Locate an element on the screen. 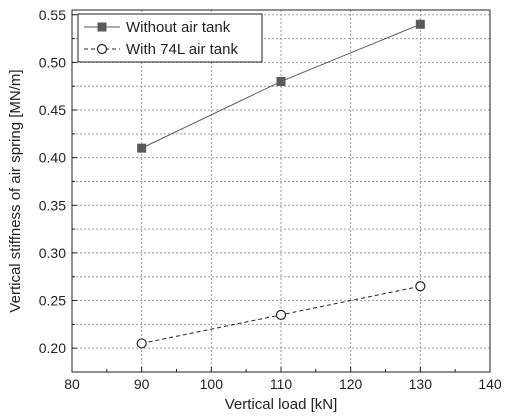 The image size is (518, 419). x-axis-title: Vertical load [kN] is located at coordinates (281, 404).